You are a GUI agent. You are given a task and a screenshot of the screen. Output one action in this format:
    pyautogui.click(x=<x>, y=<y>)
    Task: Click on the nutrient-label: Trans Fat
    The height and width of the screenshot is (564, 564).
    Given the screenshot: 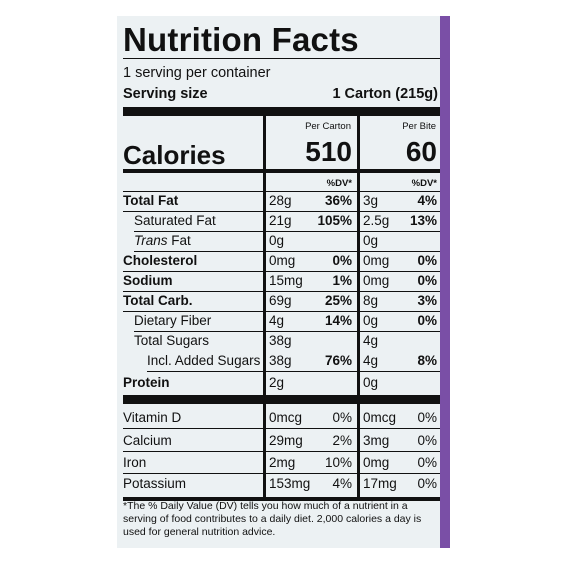 What is the action you would take?
    pyautogui.click(x=162, y=241)
    